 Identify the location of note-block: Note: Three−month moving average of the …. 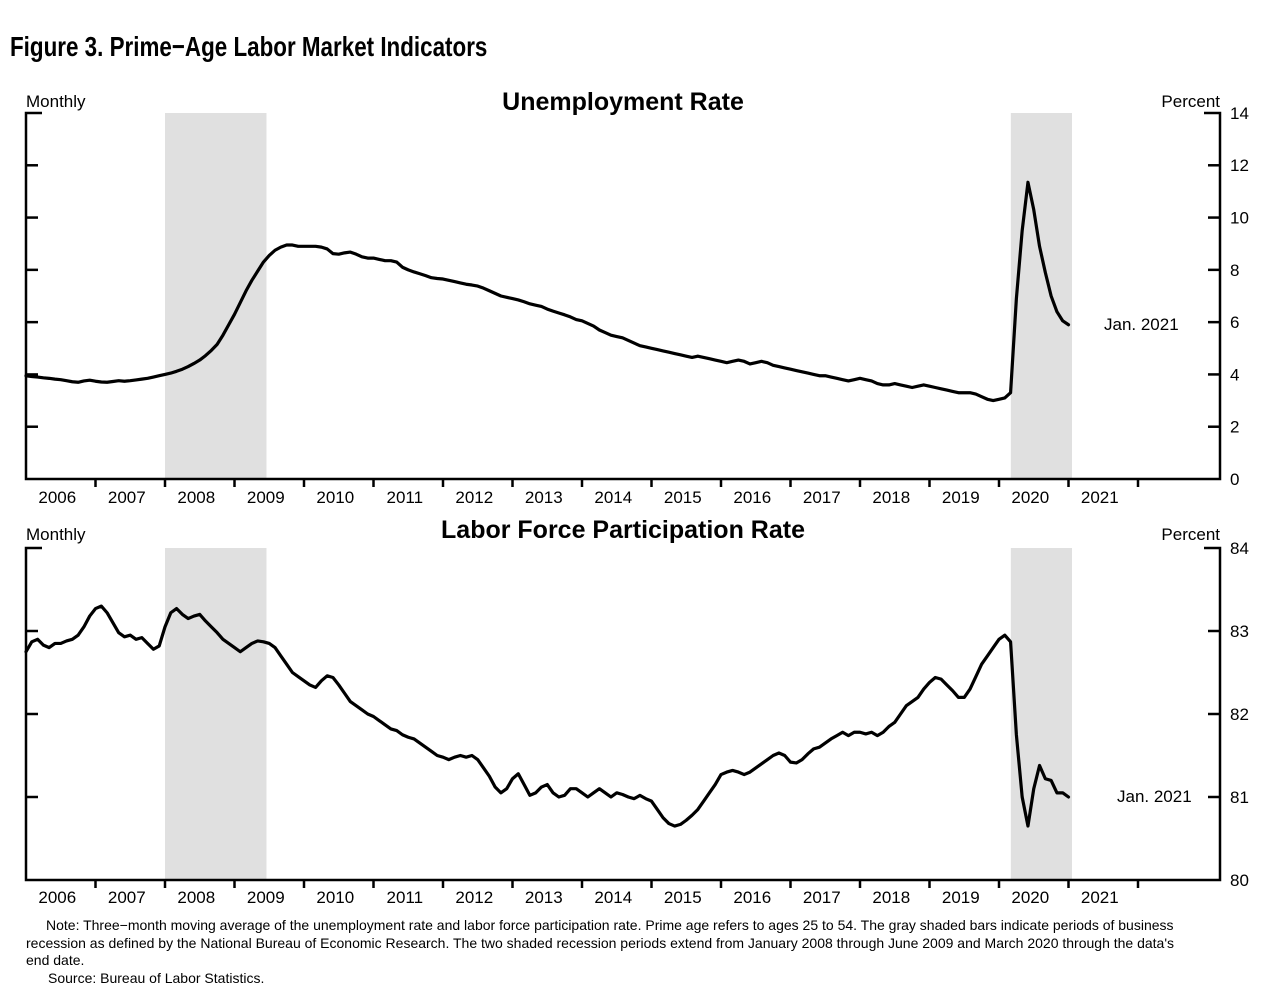
(608, 952).